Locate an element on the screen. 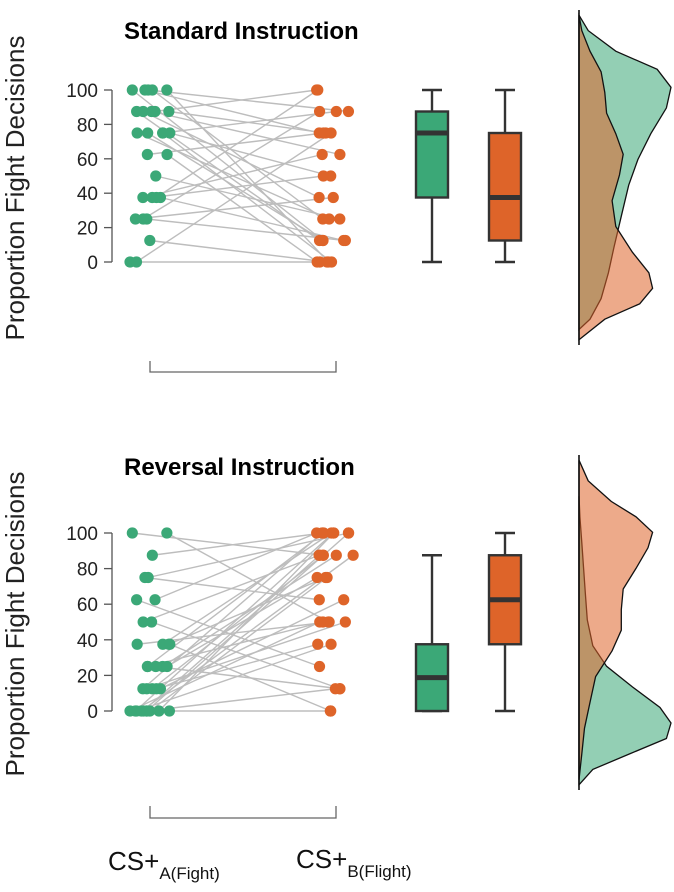  y-tick-label: 40 is located at coordinates (87, 641).